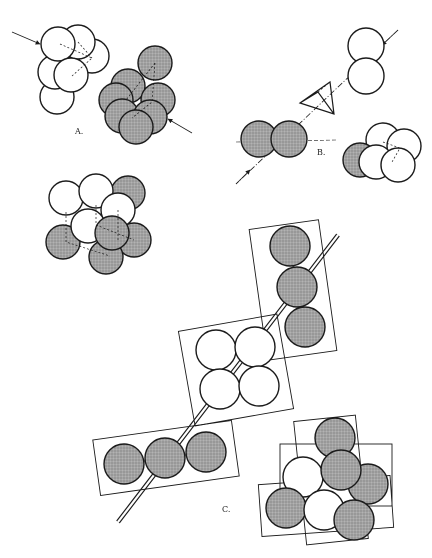 This screenshot has height=558, width=432. I want to click on group-c-middle-layer, so click(236, 370).